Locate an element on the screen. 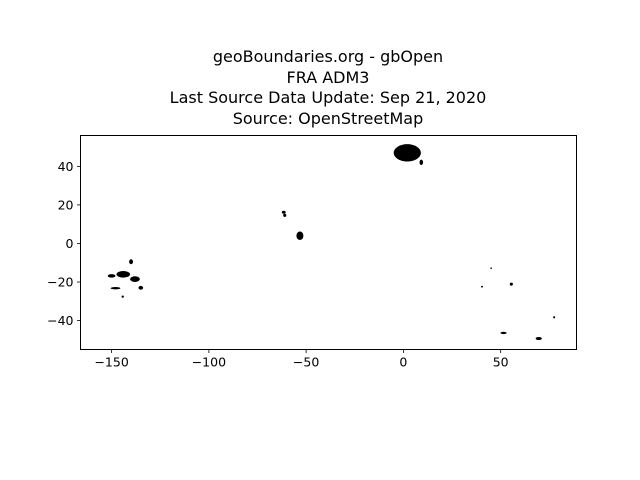  x-axis: −150 −100 −50 0 50 is located at coordinates (301, 359).